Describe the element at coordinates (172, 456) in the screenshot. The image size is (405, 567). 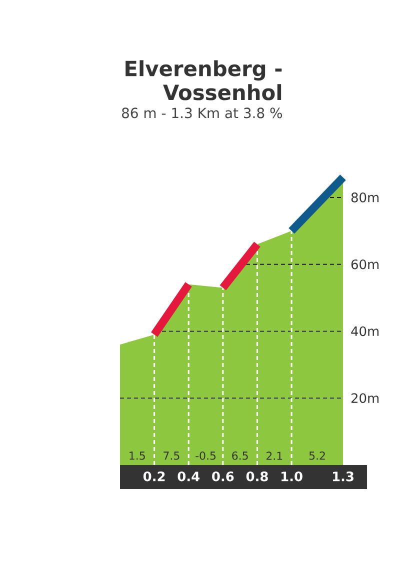
I see `annotation: 7.5` at that location.